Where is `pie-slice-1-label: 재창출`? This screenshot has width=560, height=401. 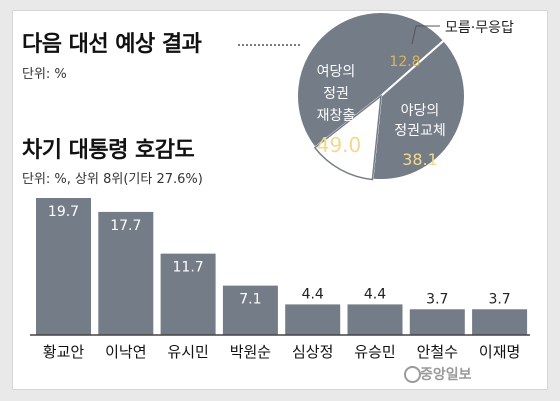
pie-slice-1-label: 재창출 is located at coordinates (336, 116).